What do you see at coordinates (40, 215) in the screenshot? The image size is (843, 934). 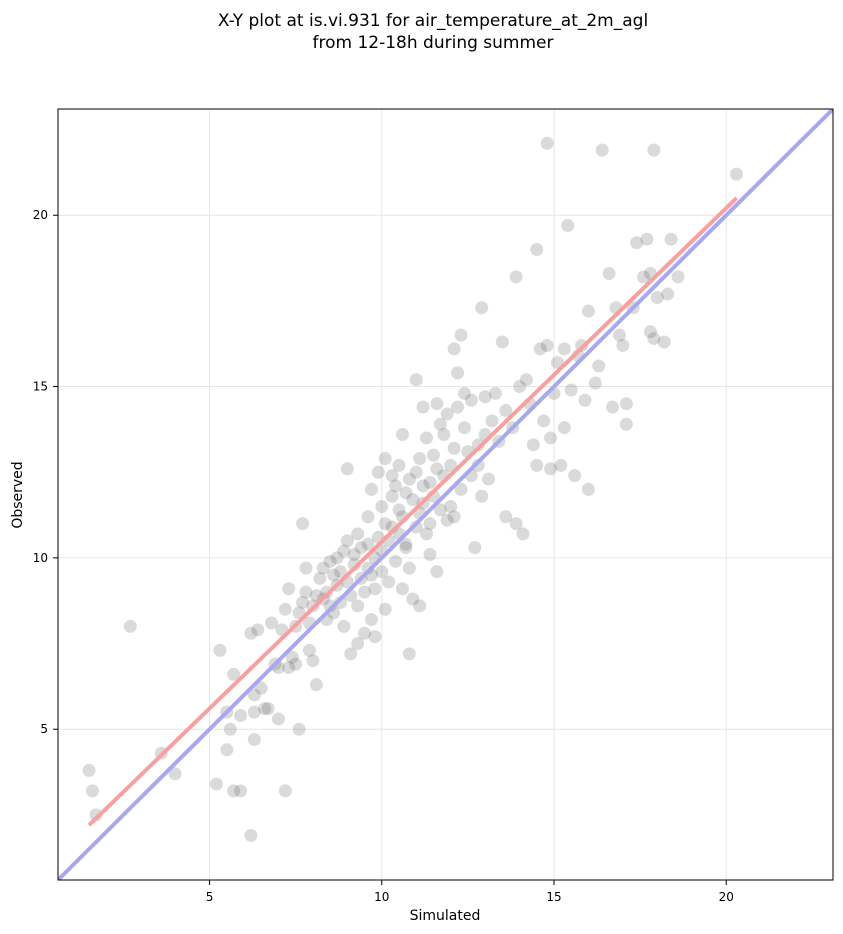 I see `y-tick-label: 20` at bounding box center [40, 215].